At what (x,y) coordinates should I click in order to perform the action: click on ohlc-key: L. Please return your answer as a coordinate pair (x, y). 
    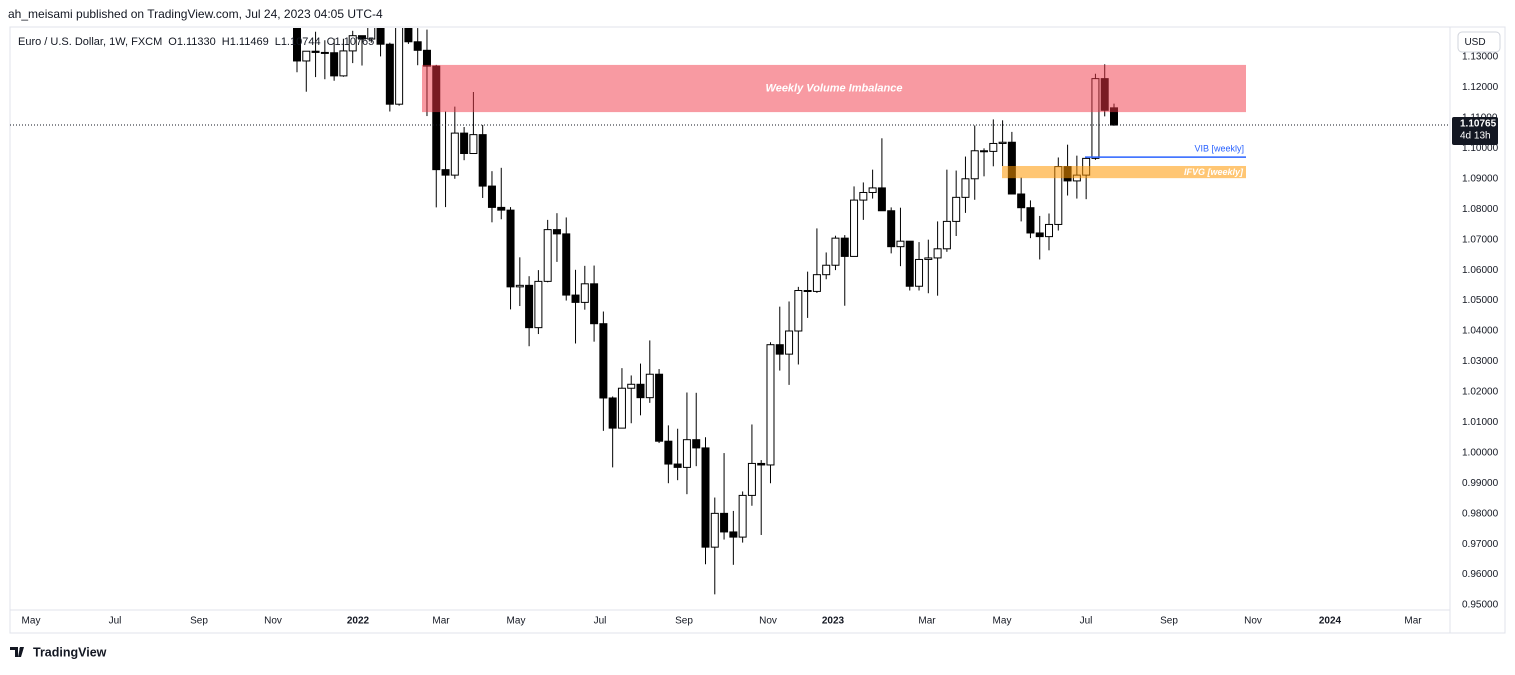
    Looking at the image, I should click on (278, 42).